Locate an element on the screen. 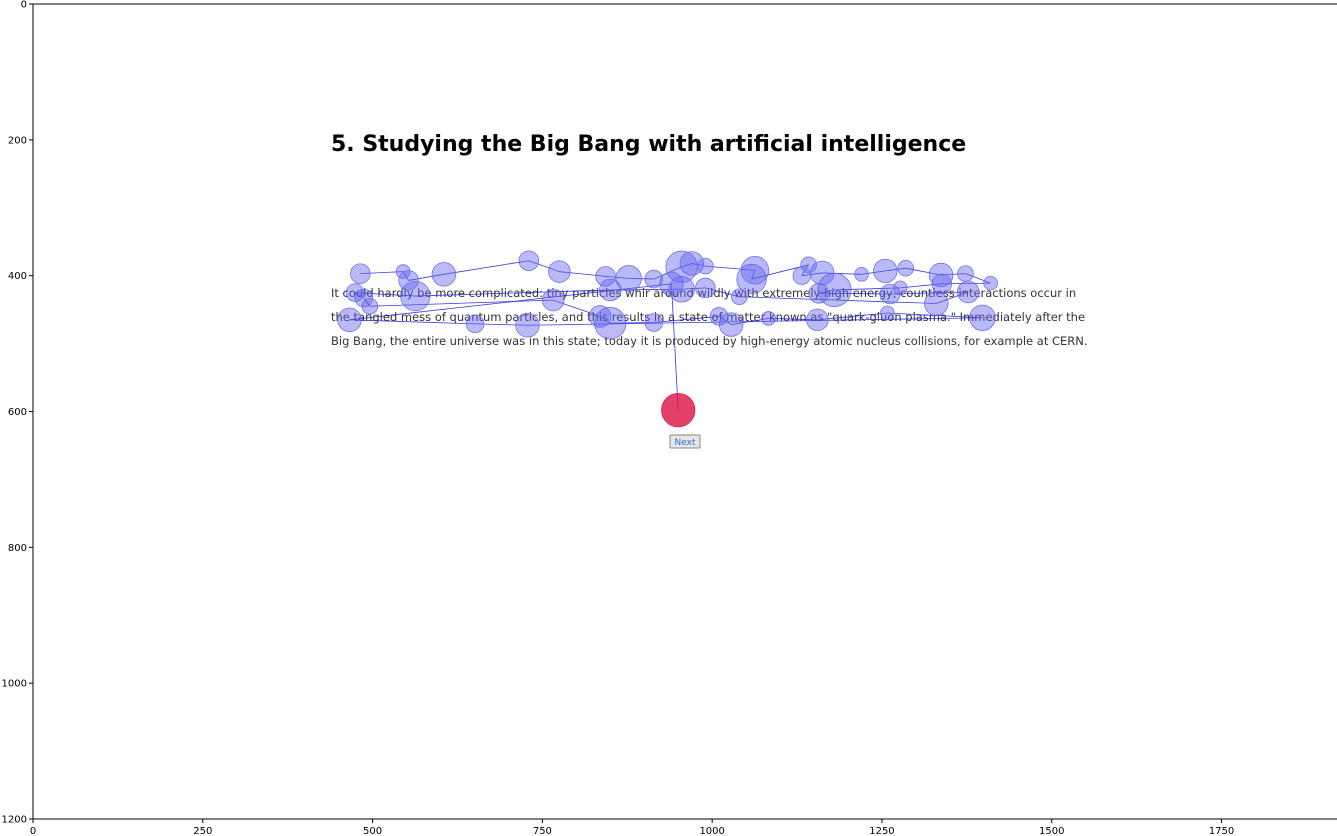  x-tick-label: 500 is located at coordinates (372, 831).